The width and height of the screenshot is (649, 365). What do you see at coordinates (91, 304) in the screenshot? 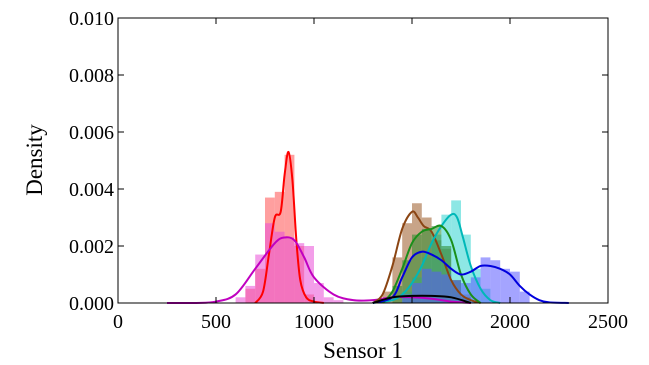
I see `y-tick-label-0: 0.000` at bounding box center [91, 304].